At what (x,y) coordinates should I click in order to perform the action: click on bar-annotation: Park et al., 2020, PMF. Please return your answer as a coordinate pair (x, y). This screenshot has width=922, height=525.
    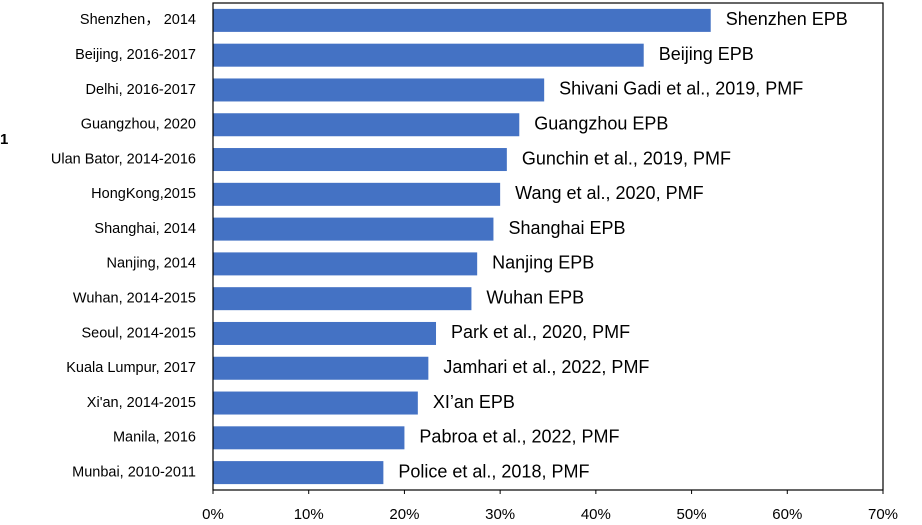
    Looking at the image, I should click on (540, 332).